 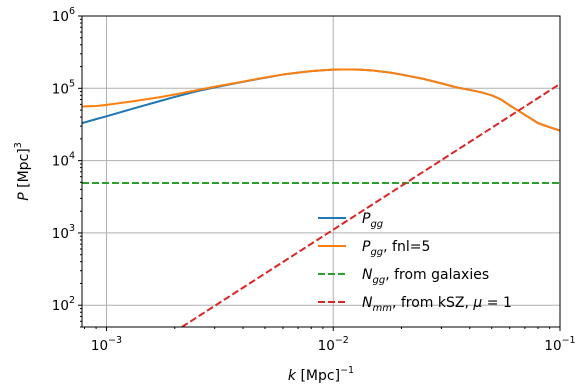 I want to click on x-tick-label: 10⁻², so click(x=333, y=344).